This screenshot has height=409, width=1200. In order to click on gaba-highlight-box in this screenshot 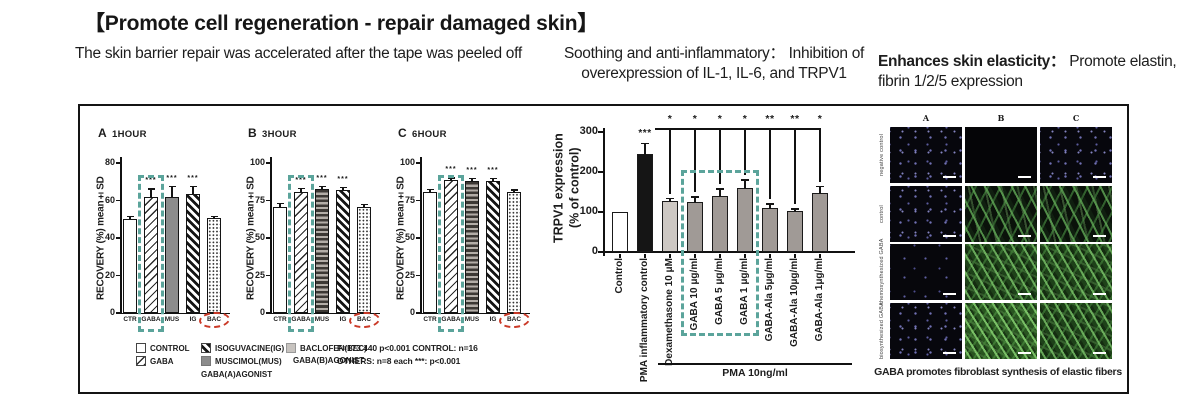, I will do `click(451, 253)`.